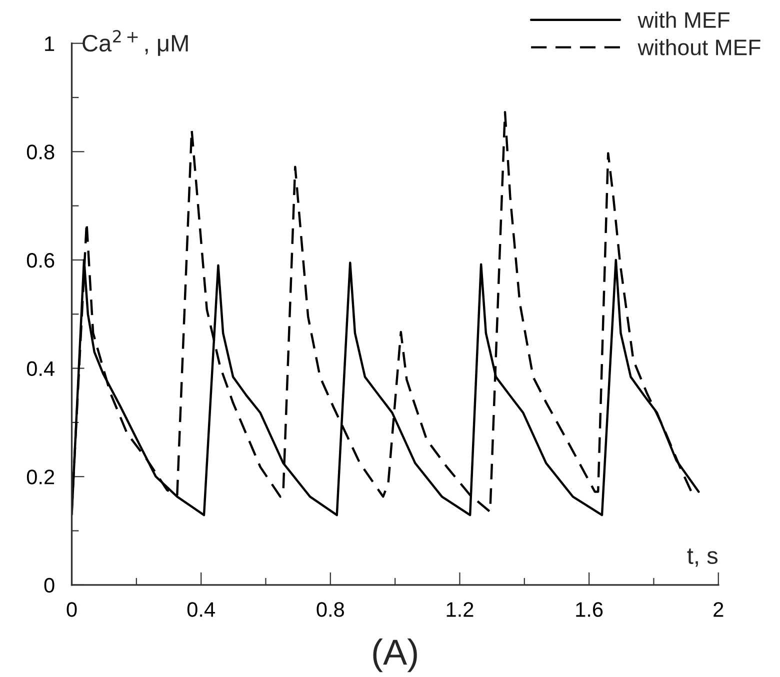 The image size is (780, 677). I want to click on x-tick-label: 2, so click(719, 609).